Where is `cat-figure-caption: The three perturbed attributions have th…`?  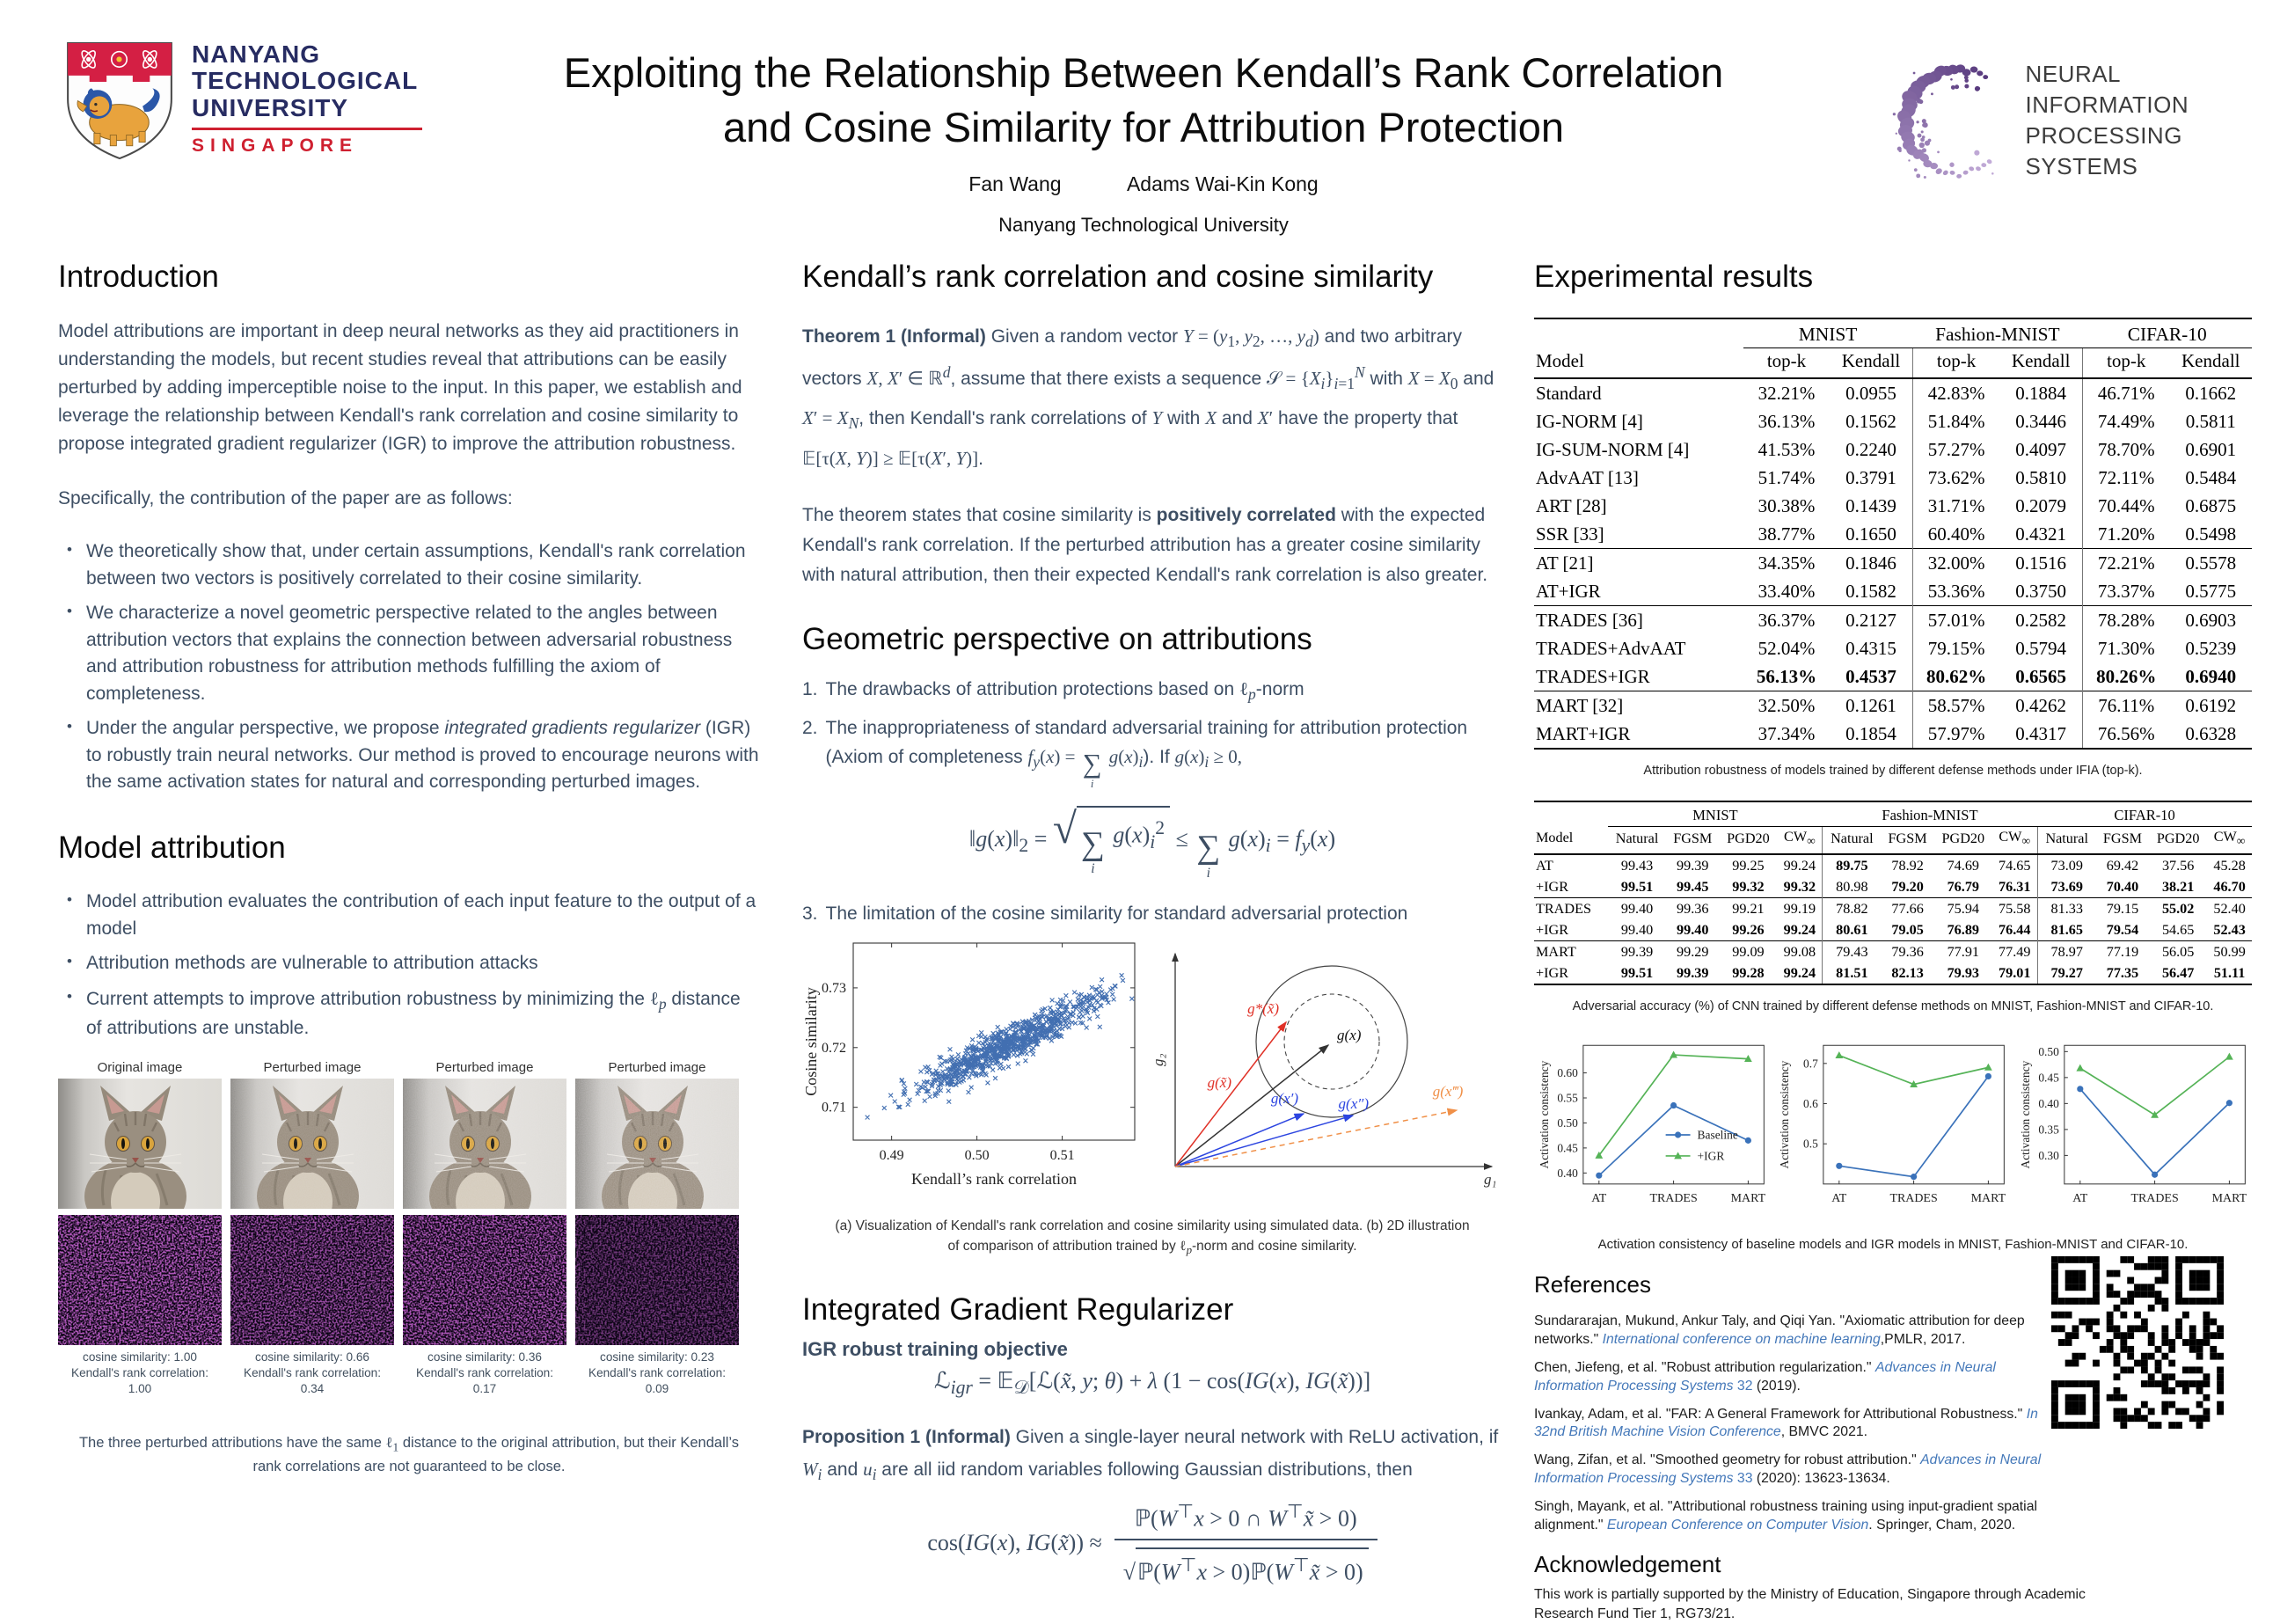
cat-figure-caption: The three perturbed attributions have th… is located at coordinates (409, 1454).